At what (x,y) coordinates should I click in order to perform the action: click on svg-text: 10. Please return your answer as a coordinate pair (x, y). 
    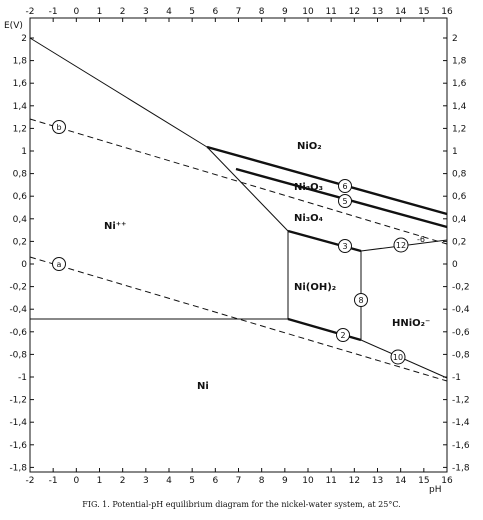
    Looking at the image, I should click on (398, 357).